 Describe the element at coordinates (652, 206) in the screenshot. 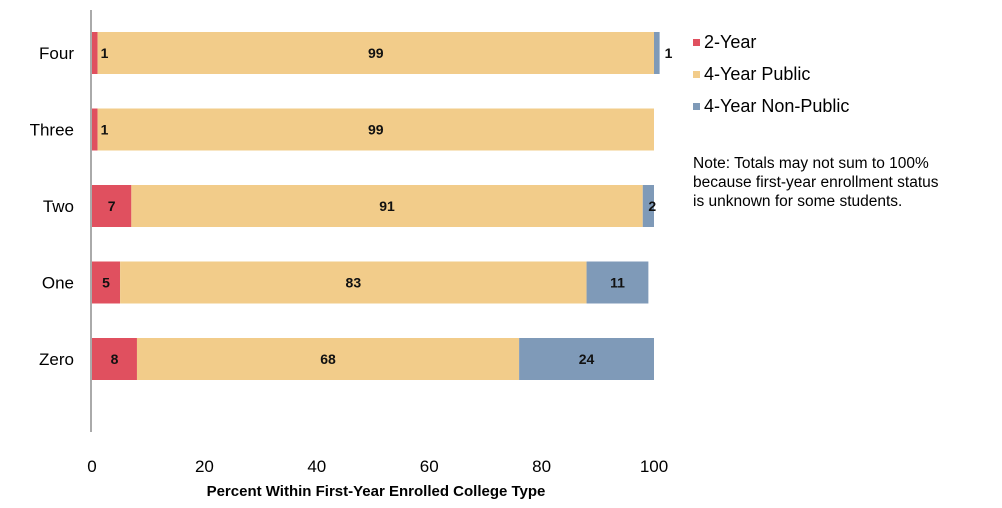

I see `bar-value-label: 2` at that location.